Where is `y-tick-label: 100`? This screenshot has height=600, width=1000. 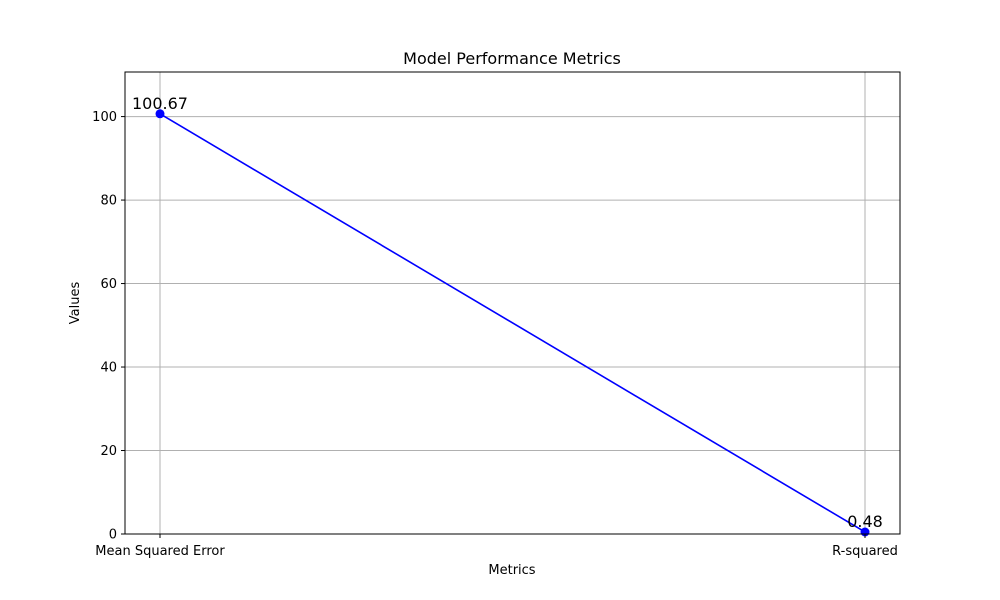 y-tick-label: 100 is located at coordinates (104, 117).